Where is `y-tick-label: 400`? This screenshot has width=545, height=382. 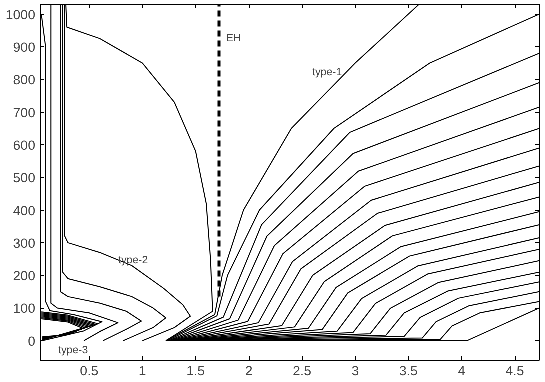
y-tick-label: 400 is located at coordinates (24, 210).